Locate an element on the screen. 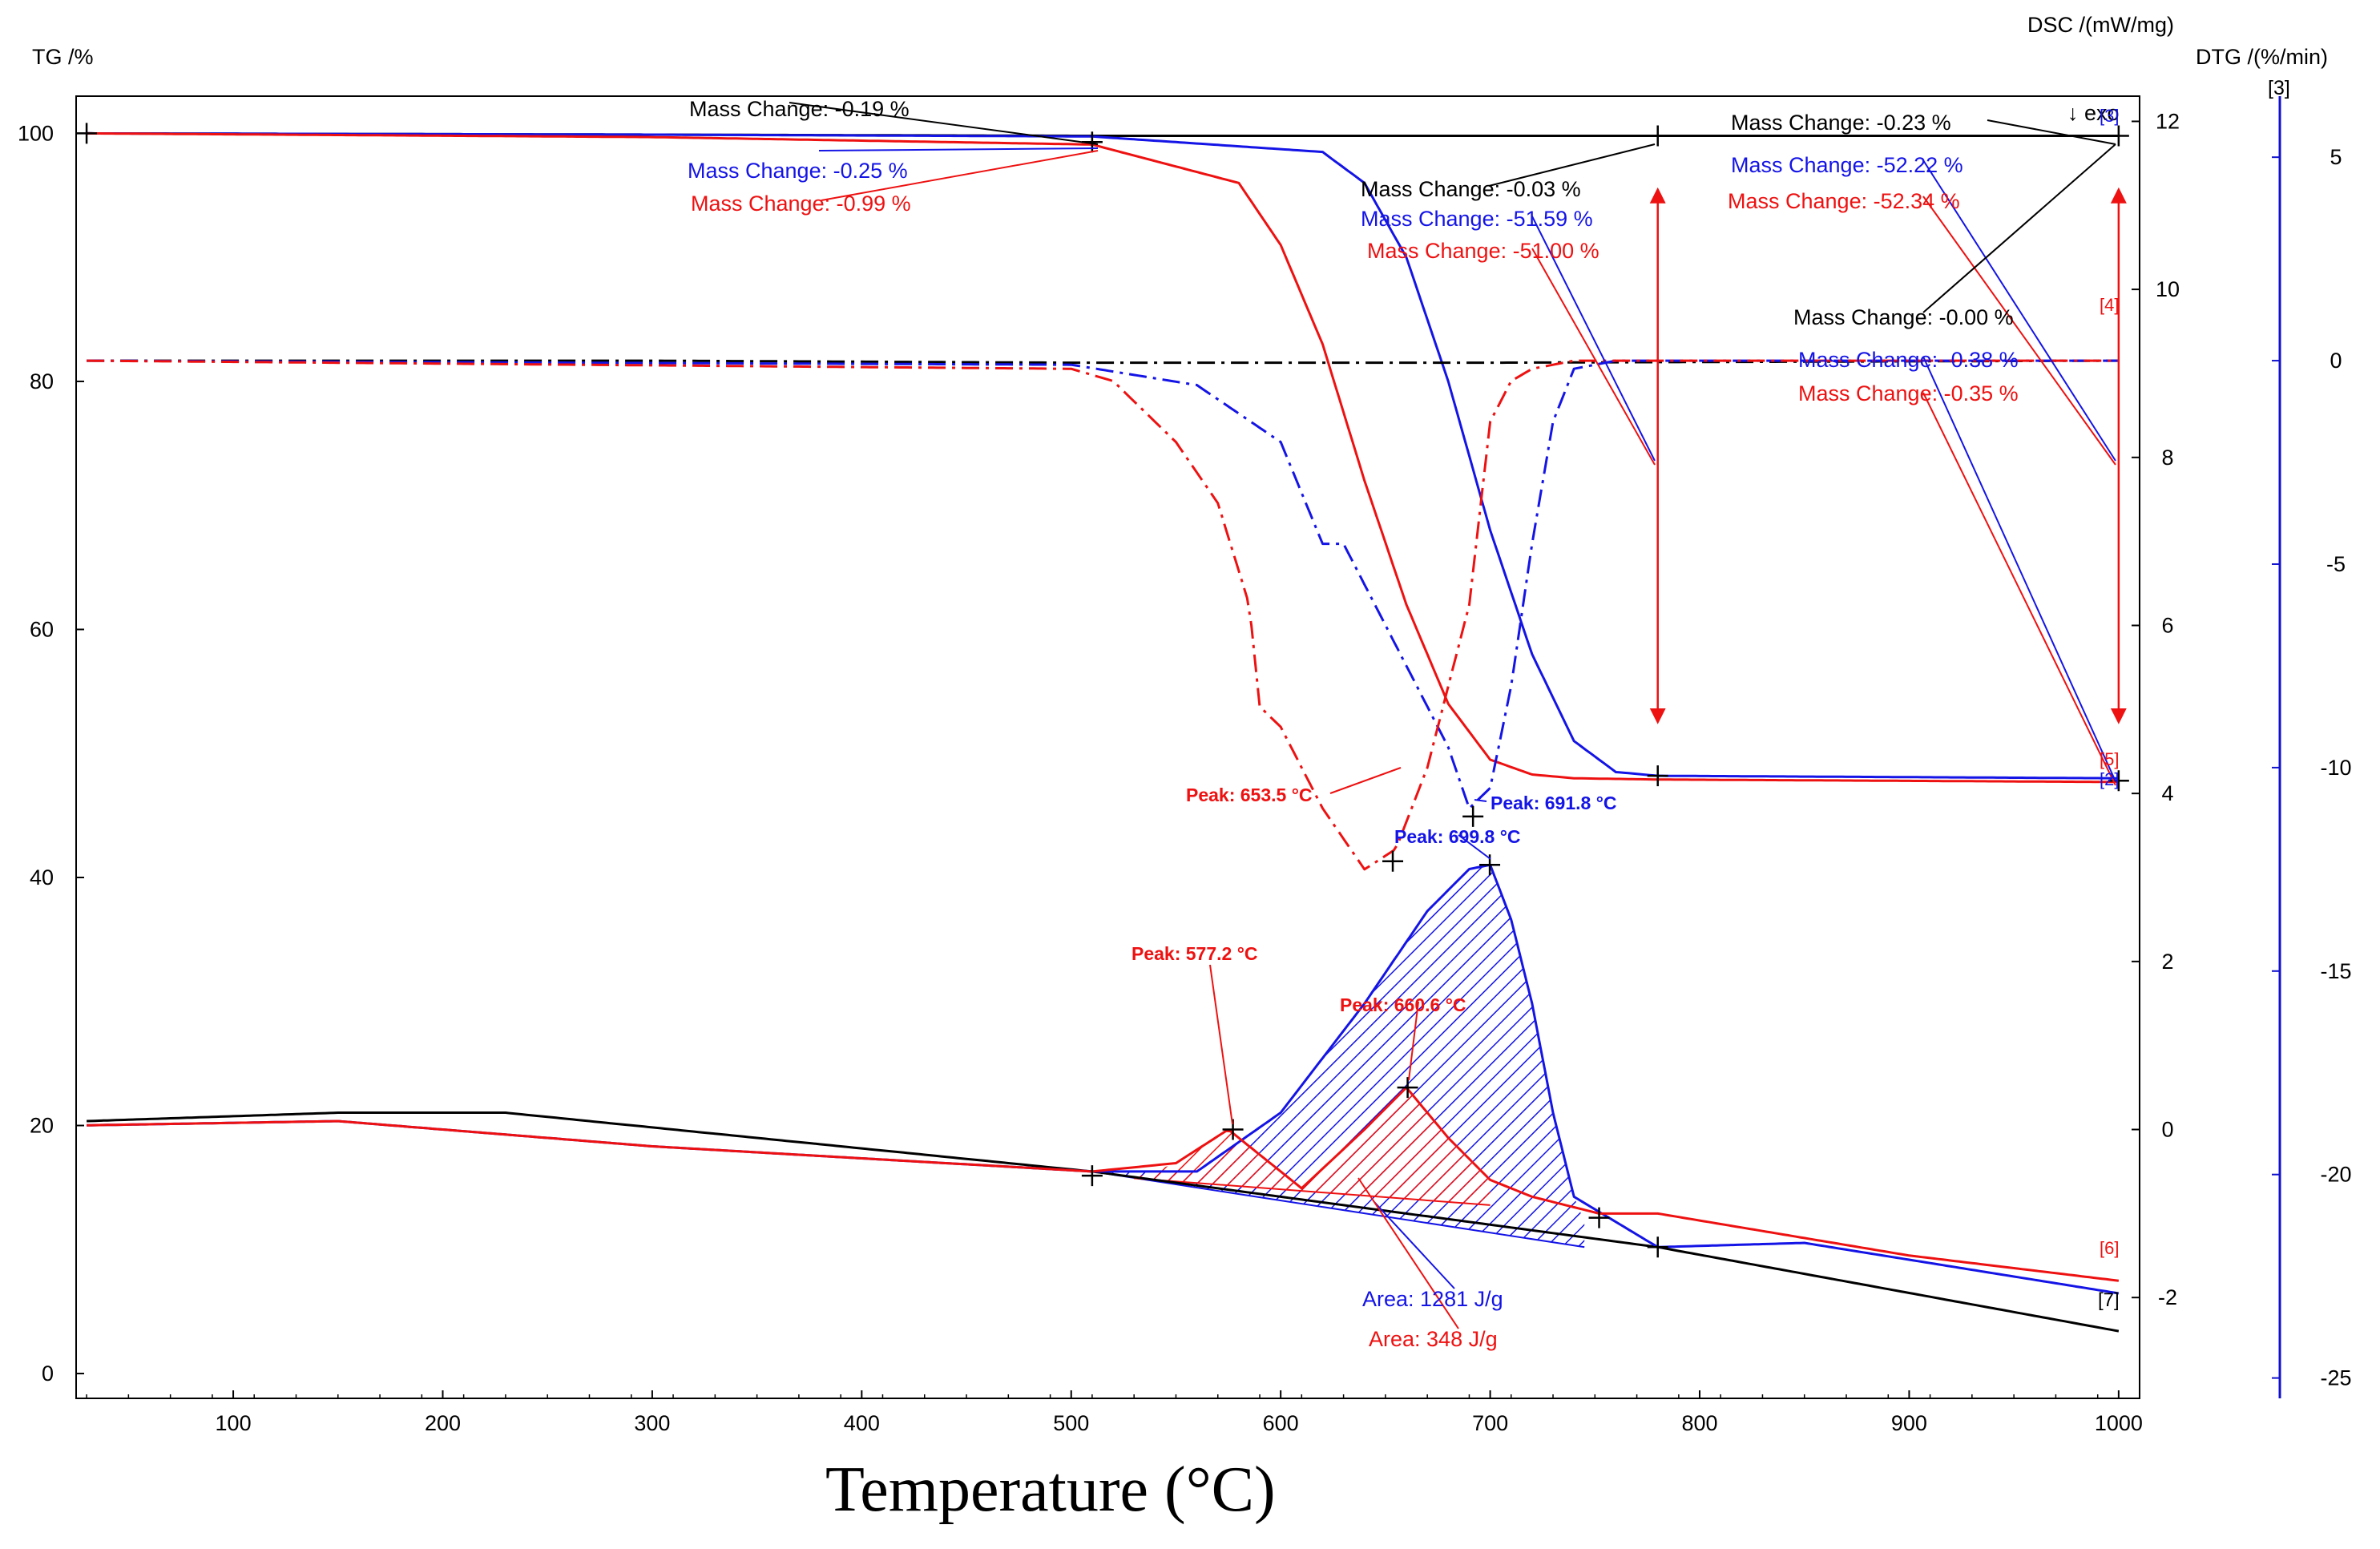 The width and height of the screenshot is (2380, 1549). tg-axis-label: TG /% is located at coordinates (63, 57).